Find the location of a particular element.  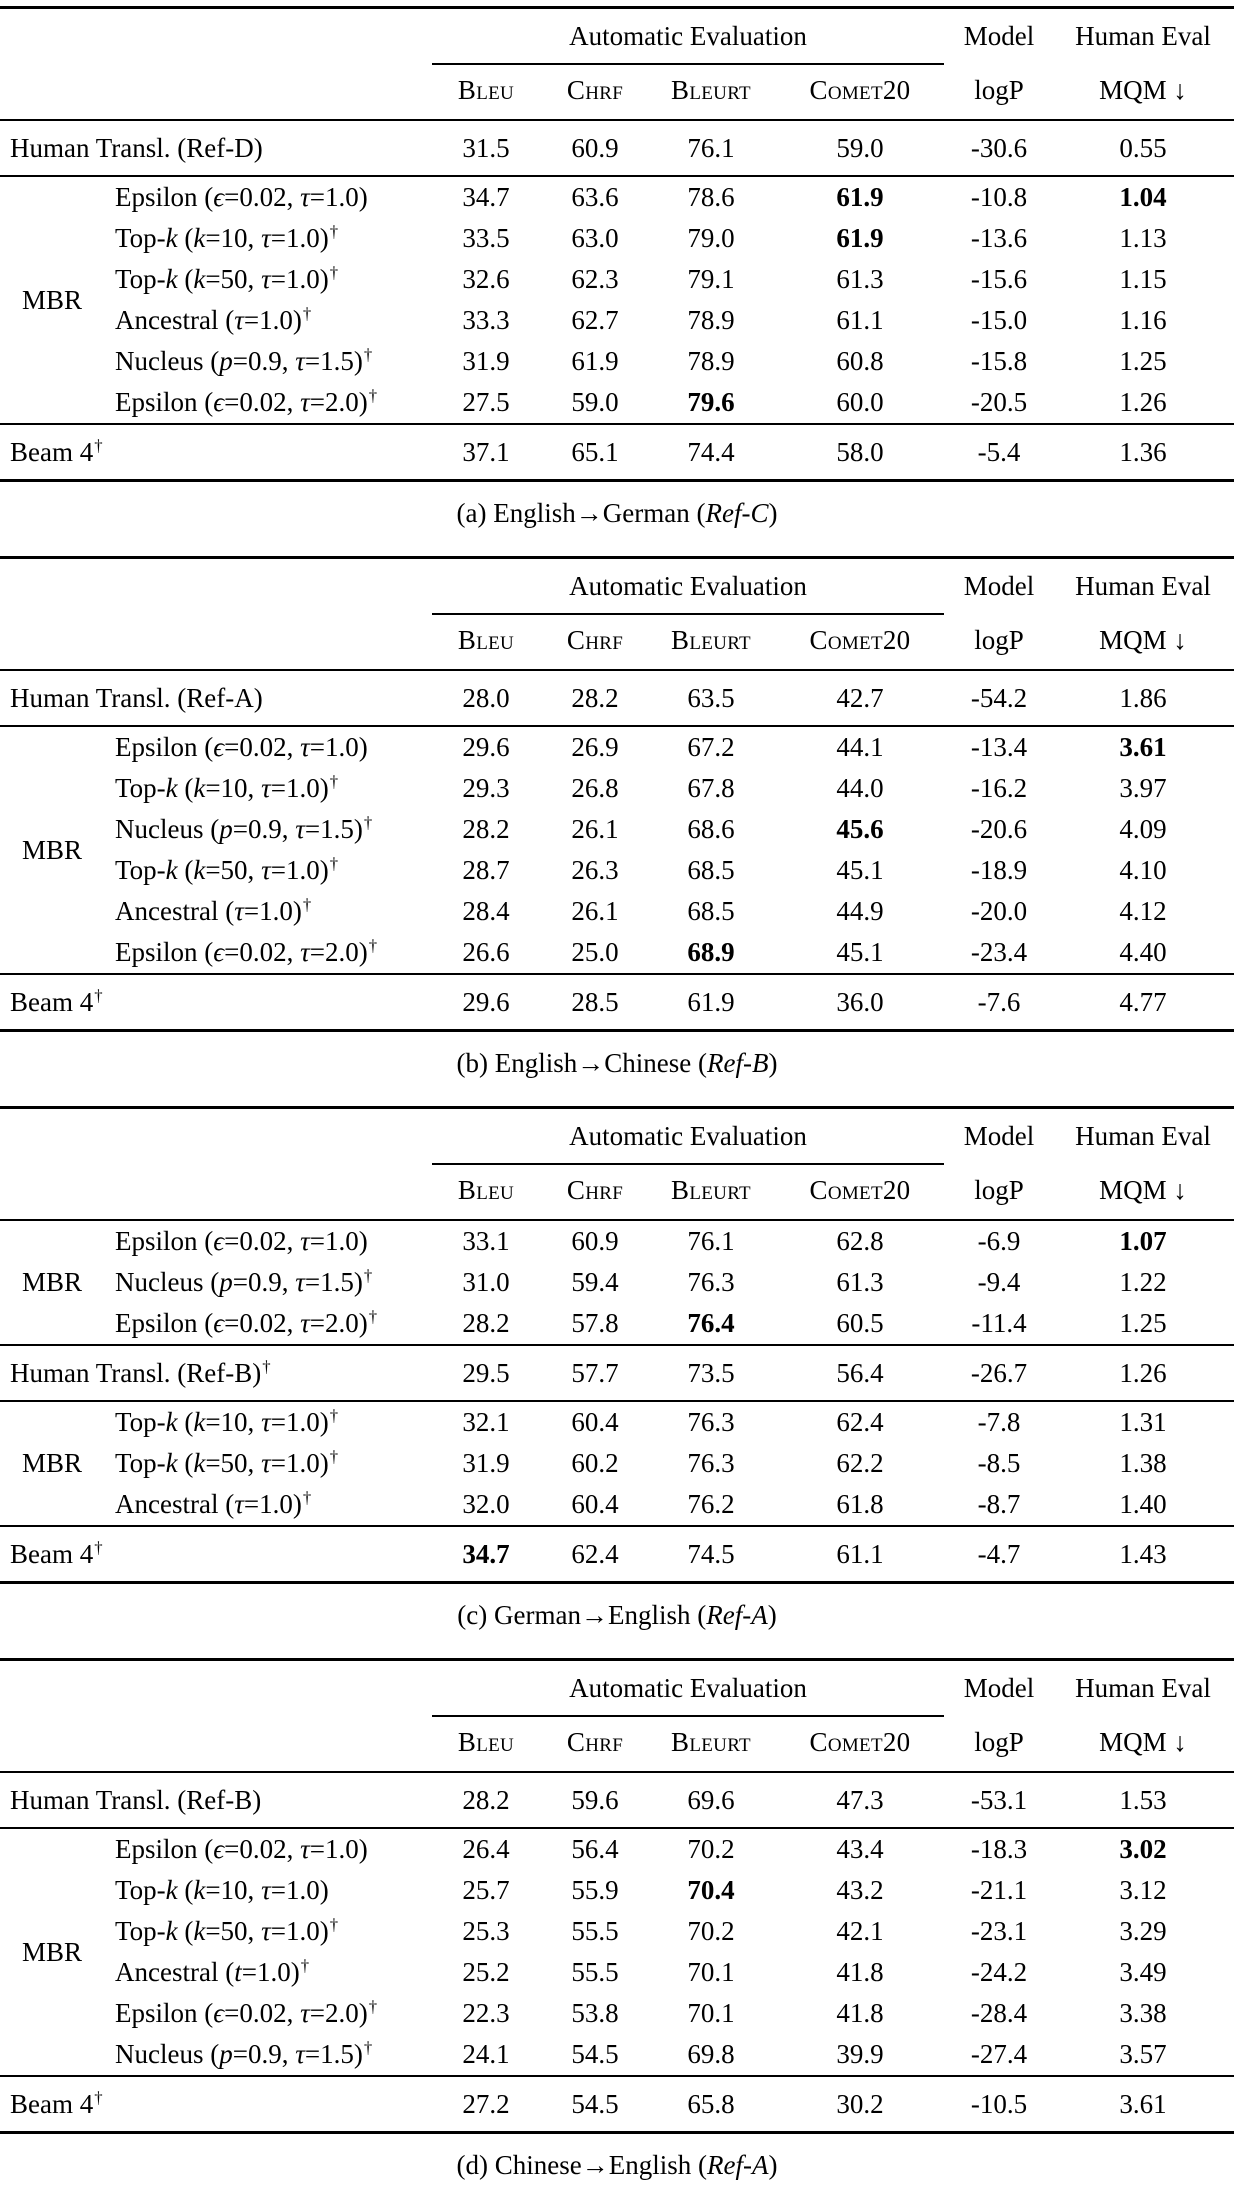

cell-bleu: 25.2 is located at coordinates (486, 1972).